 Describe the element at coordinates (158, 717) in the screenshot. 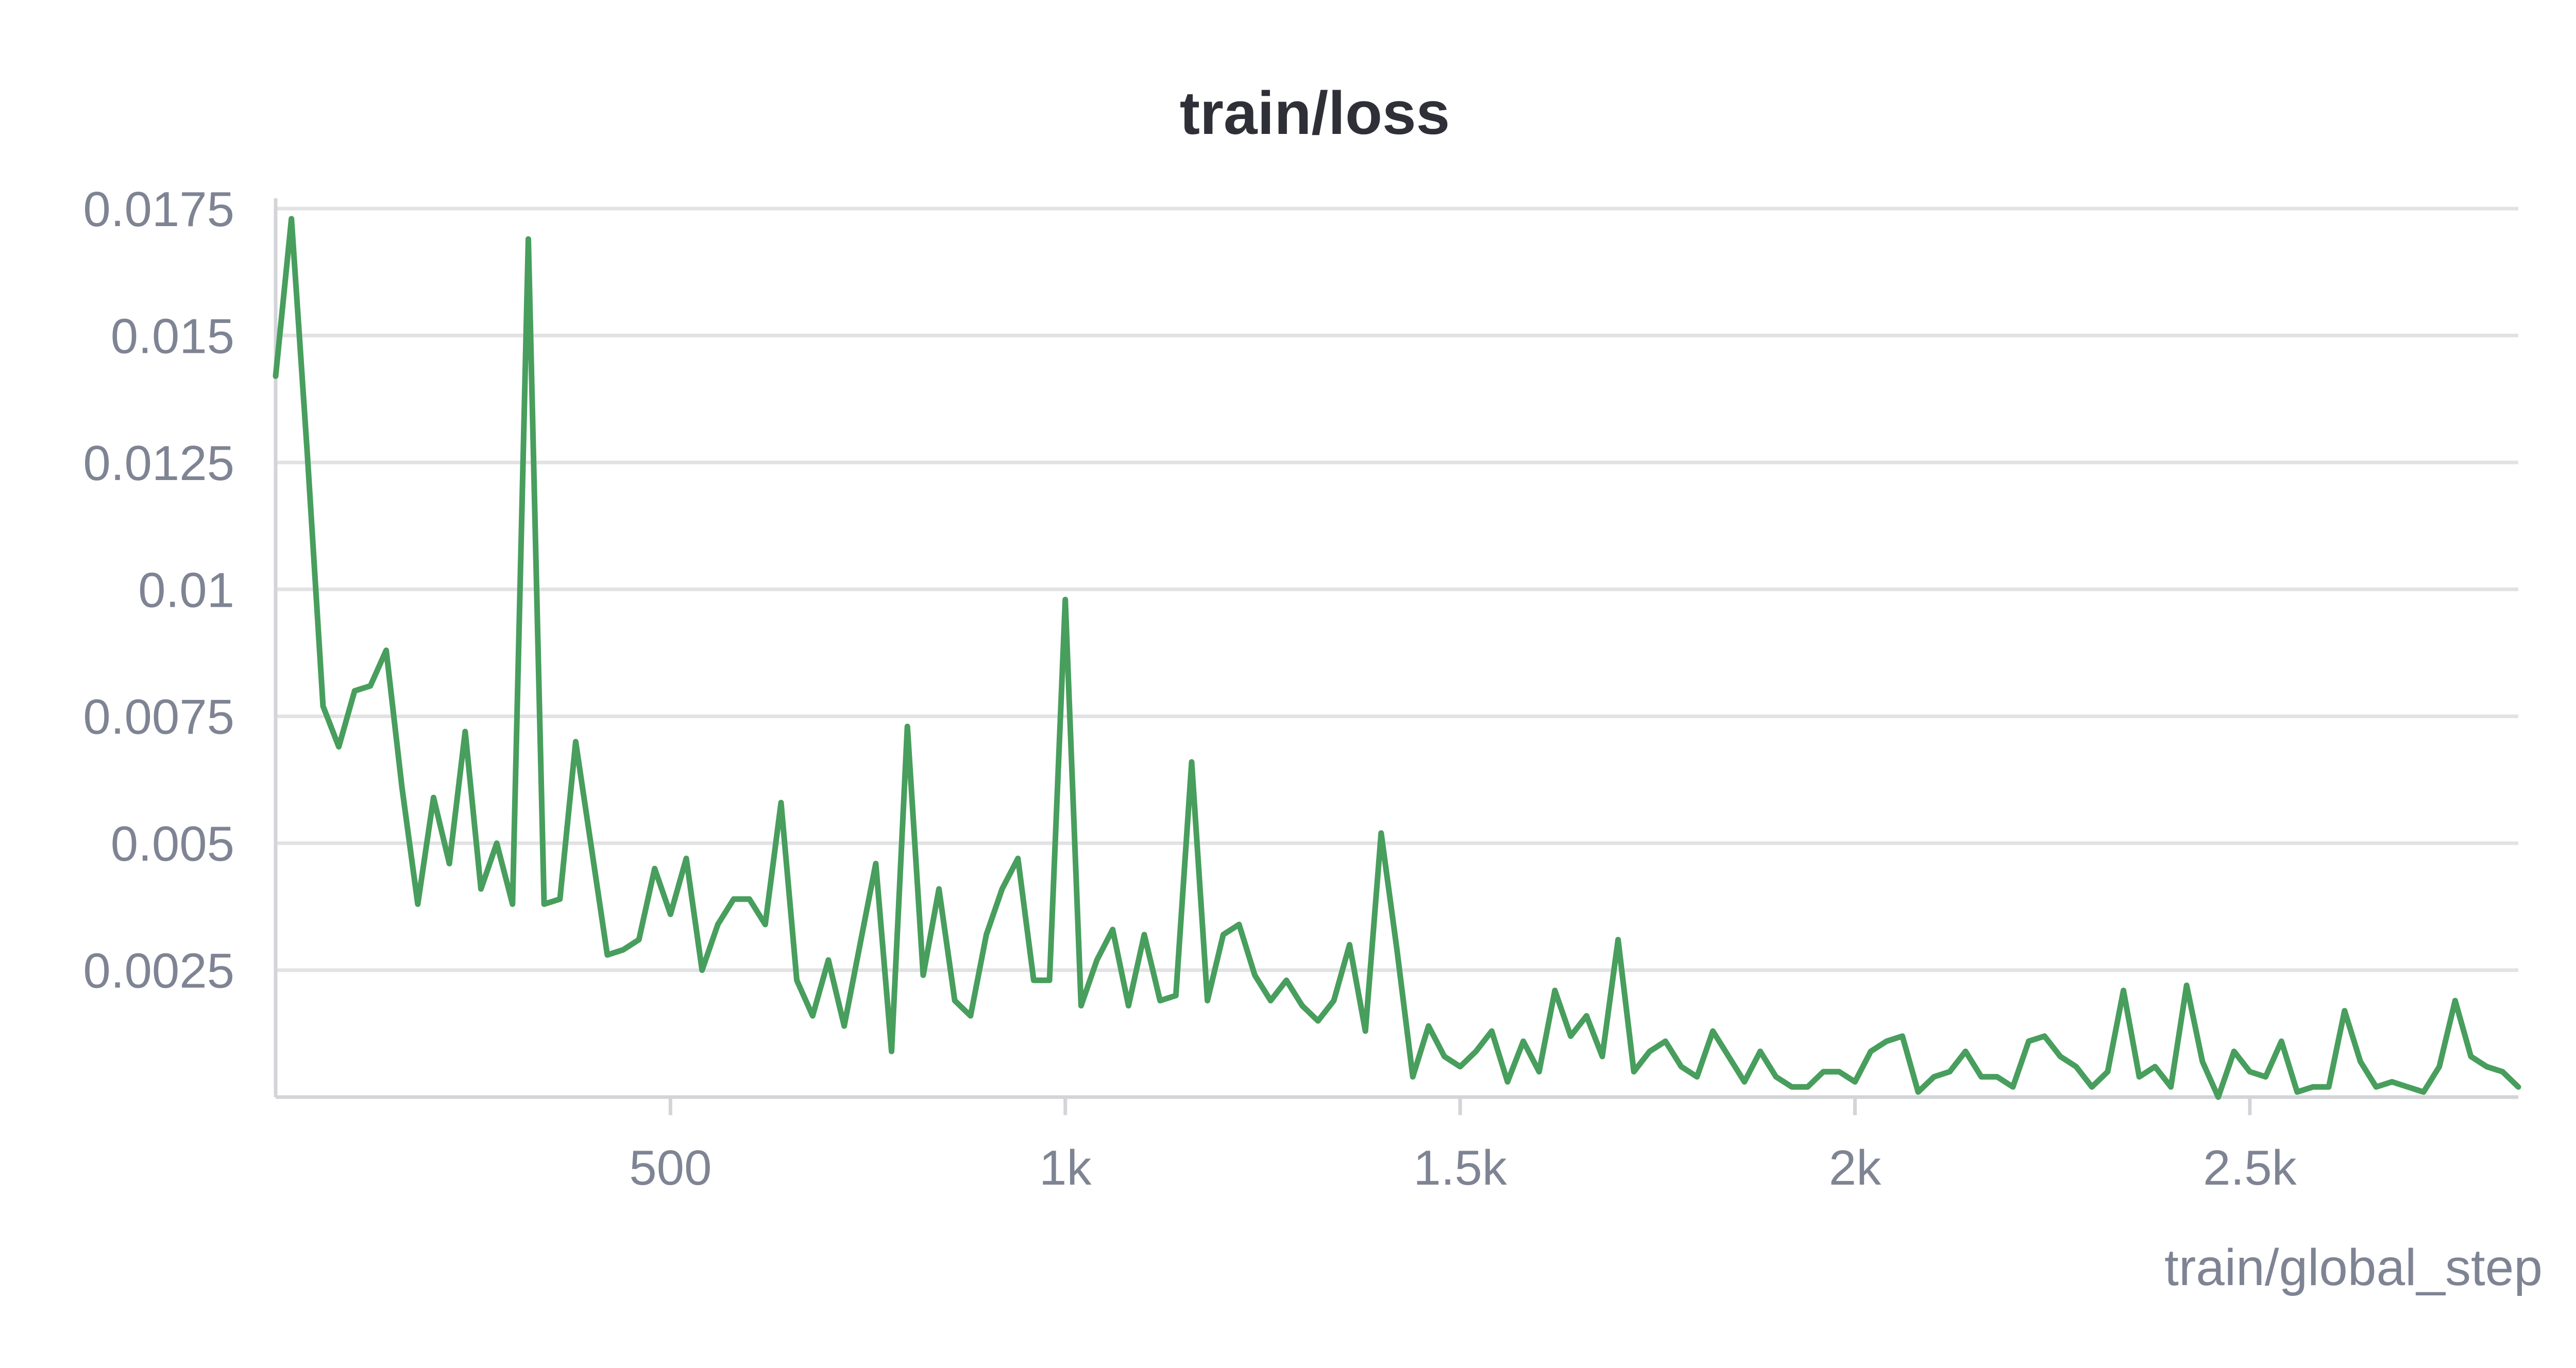

I see `y-tick-label: 0.0075` at that location.